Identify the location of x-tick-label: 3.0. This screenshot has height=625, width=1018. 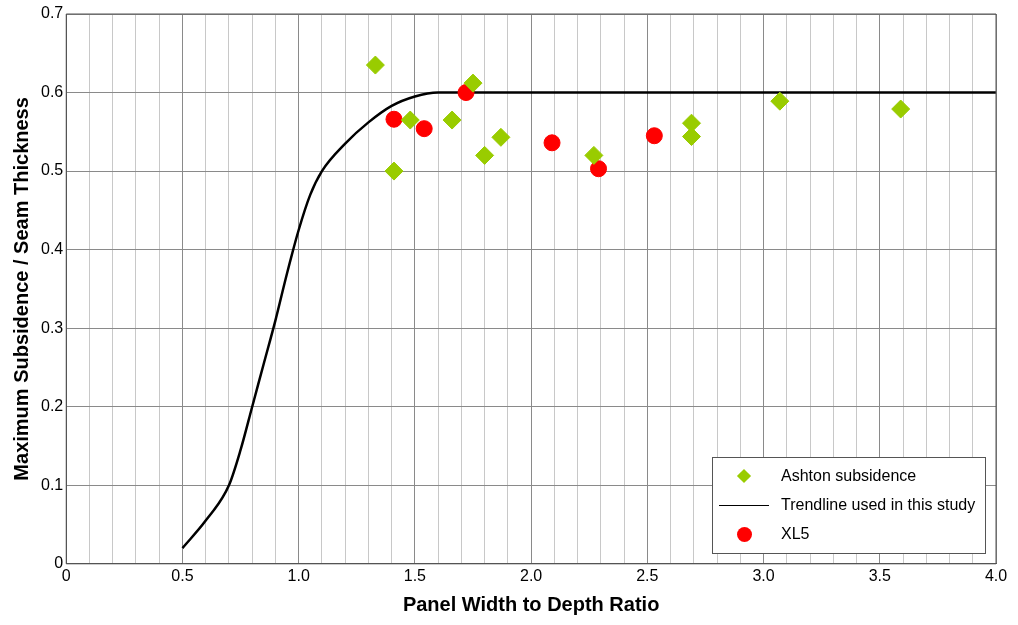
(763, 575).